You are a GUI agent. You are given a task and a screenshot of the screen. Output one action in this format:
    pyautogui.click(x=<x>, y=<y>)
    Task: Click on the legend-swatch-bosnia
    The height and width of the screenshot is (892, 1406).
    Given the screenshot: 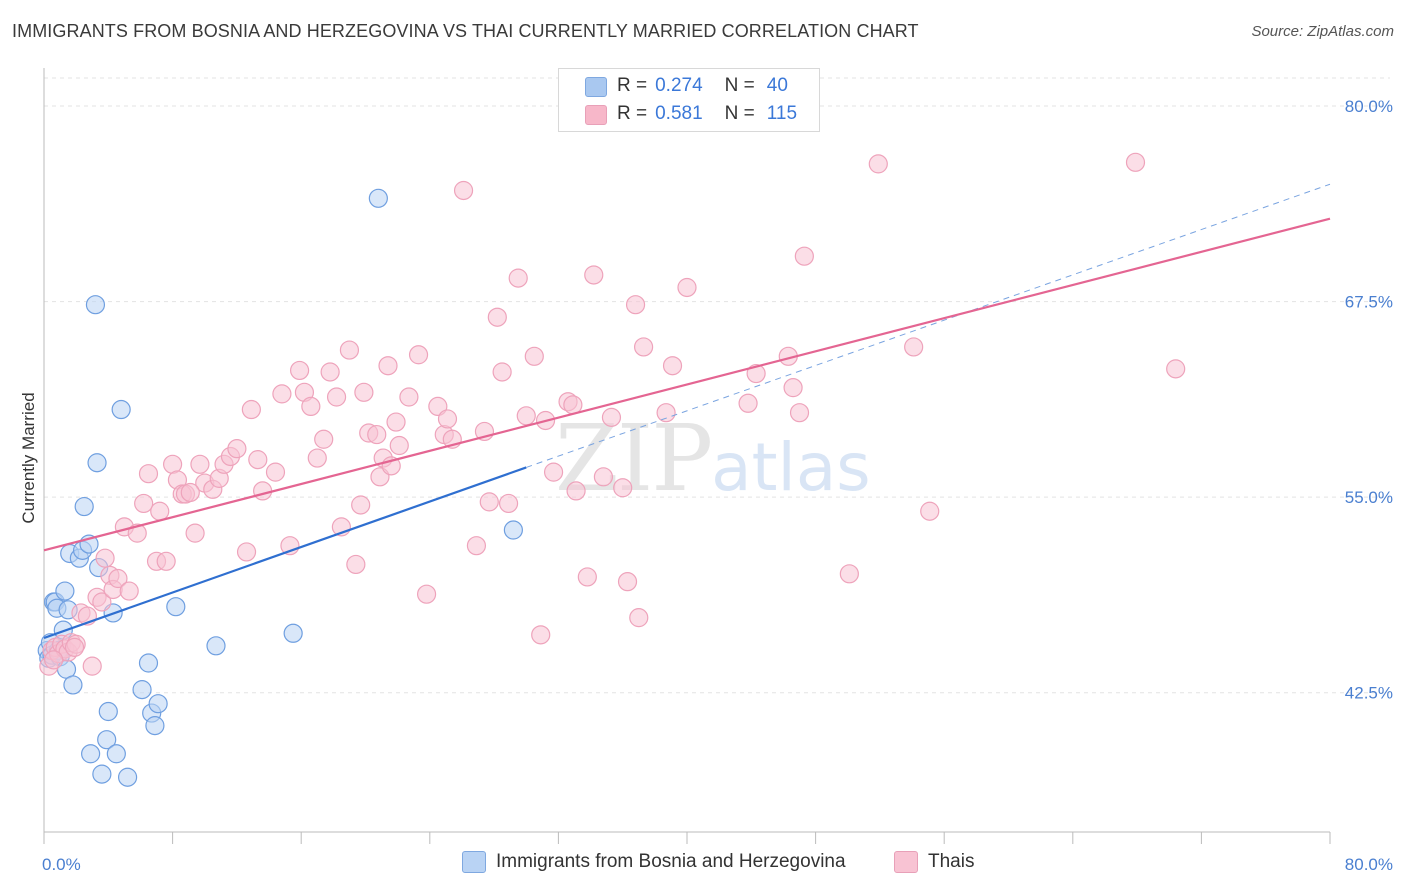 What is the action you would take?
    pyautogui.click(x=596, y=87)
    